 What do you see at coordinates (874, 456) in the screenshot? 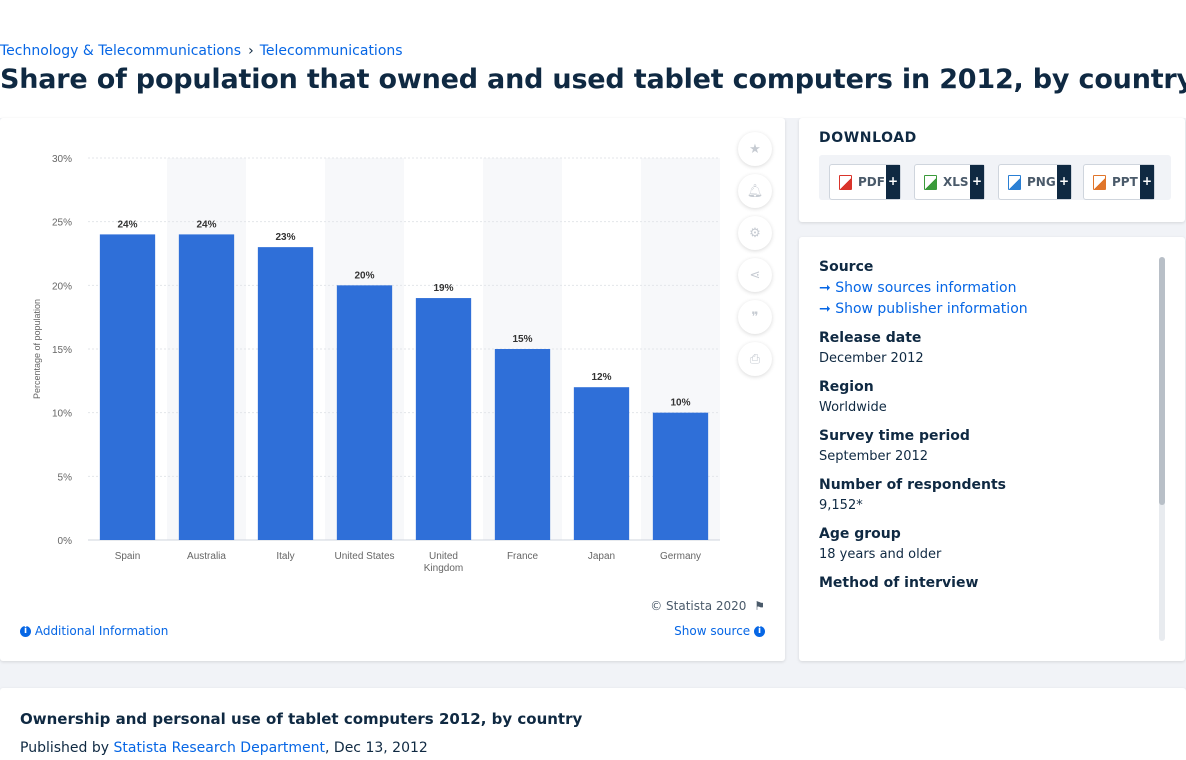
I see `survey-period-value: September 2012` at bounding box center [874, 456].